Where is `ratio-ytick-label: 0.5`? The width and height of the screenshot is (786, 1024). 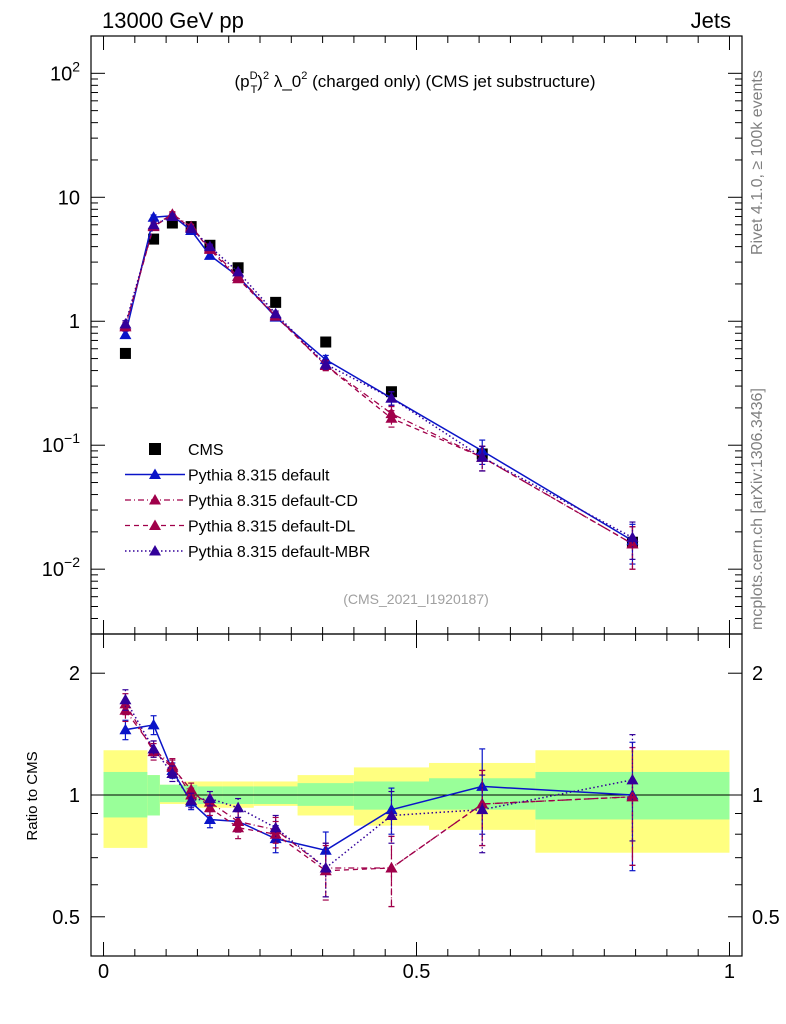
ratio-ytick-label: 0.5 is located at coordinates (66, 918).